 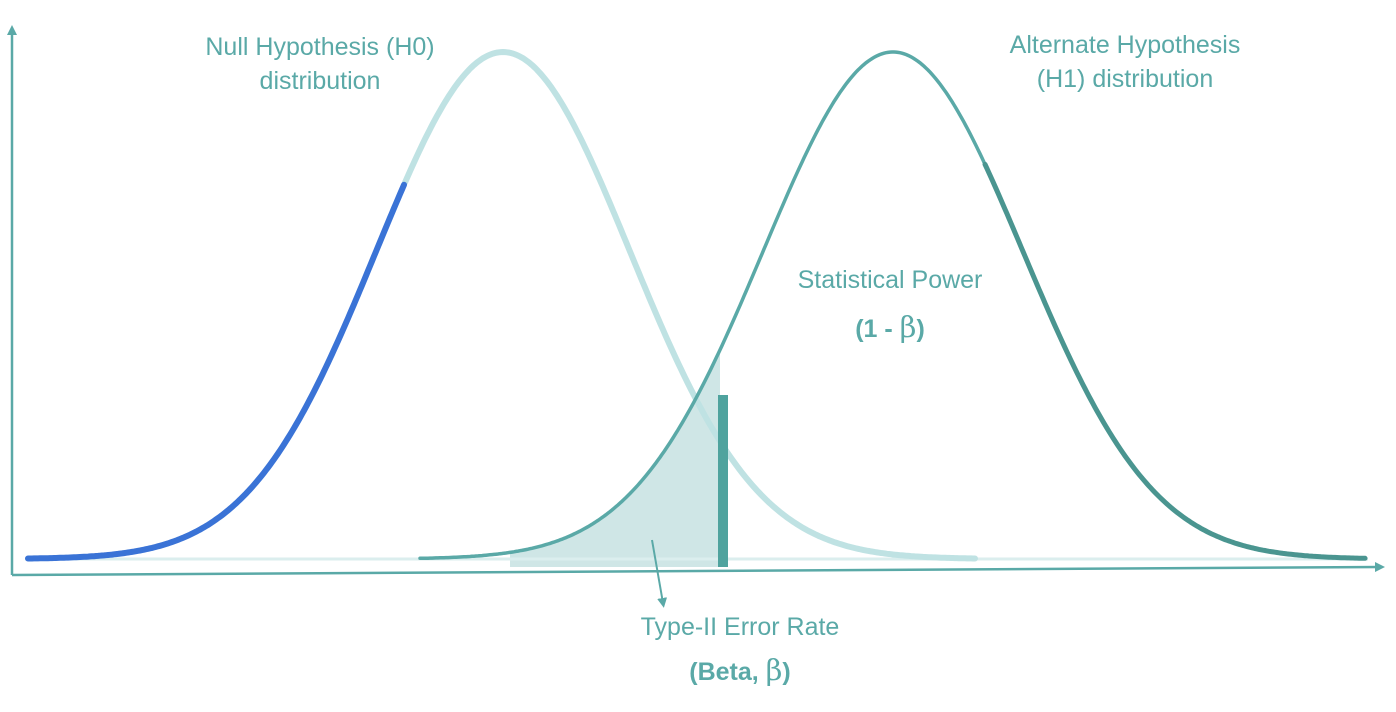 What do you see at coordinates (1125, 45) in the screenshot?
I see `alt-label-line1: Alternate Hypothesis` at bounding box center [1125, 45].